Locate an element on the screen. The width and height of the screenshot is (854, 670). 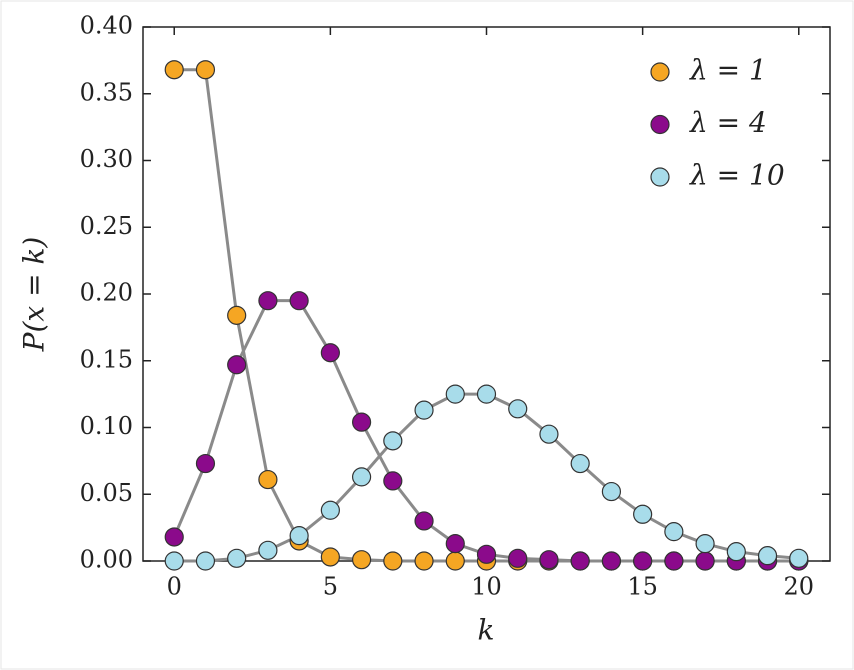
legend-label: λ = 1 is located at coordinates (728, 70).